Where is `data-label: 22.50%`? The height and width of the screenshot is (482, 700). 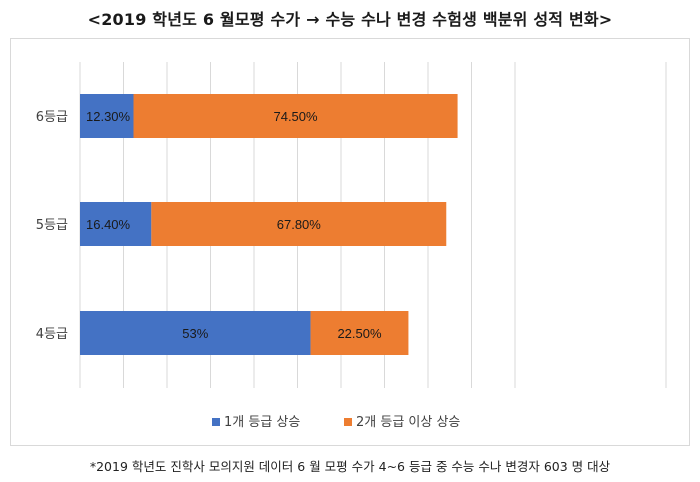
data-label: 22.50% is located at coordinates (359, 333).